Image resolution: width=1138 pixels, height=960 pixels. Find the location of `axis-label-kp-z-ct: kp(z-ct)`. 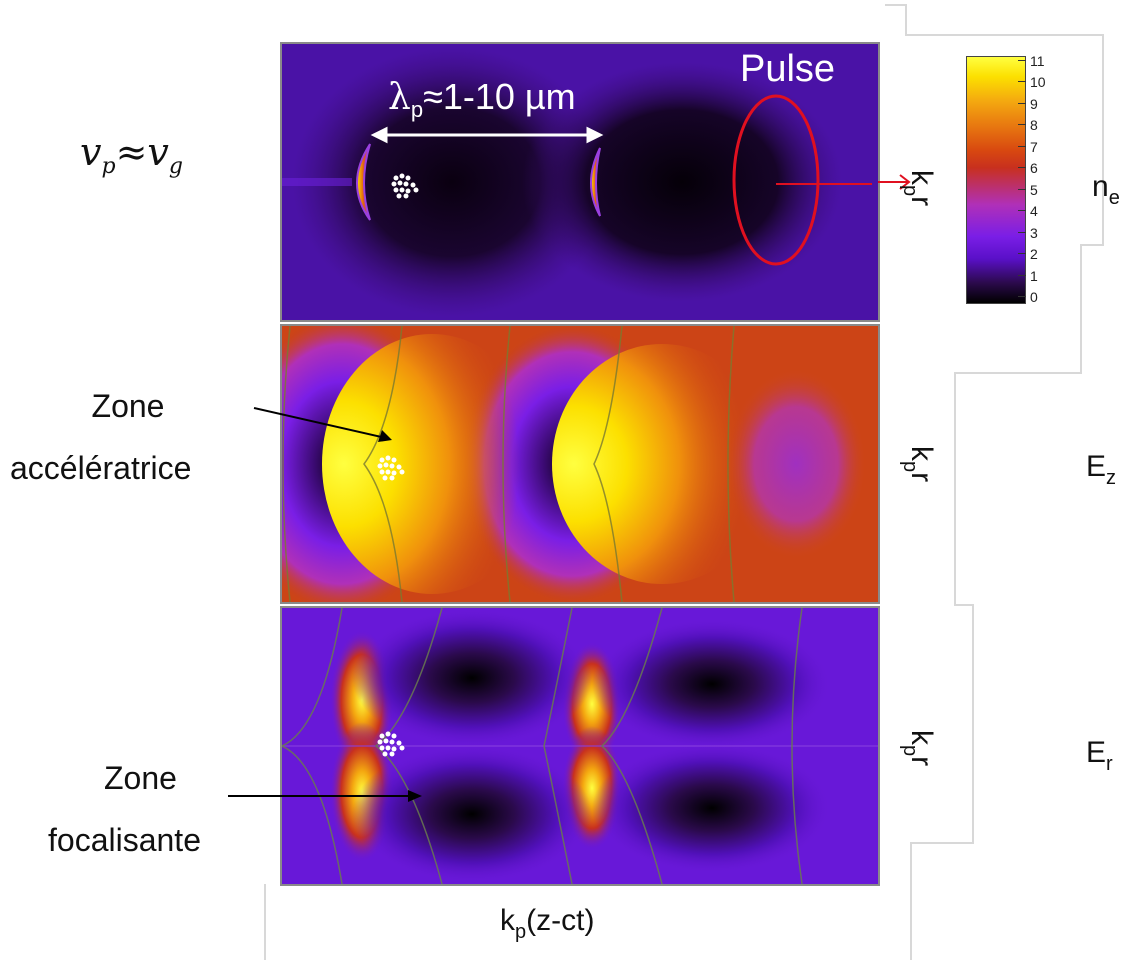

axis-label-kp-z-ct: kp(z-ct) is located at coordinates (547, 923).